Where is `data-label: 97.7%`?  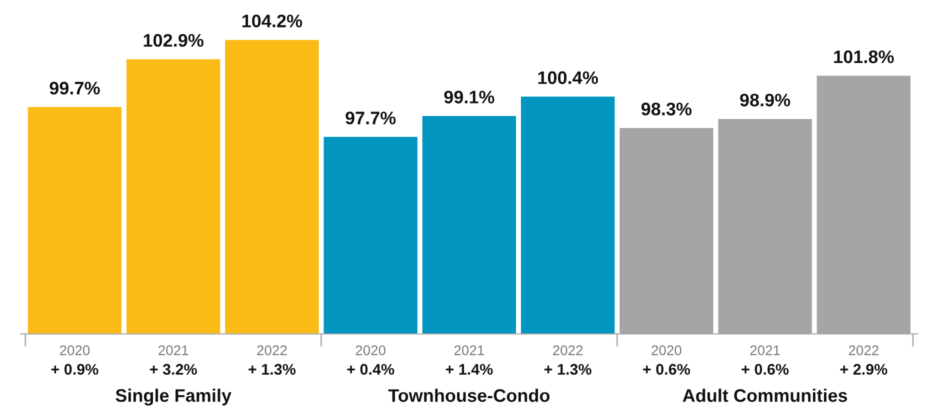 data-label: 97.7% is located at coordinates (371, 118).